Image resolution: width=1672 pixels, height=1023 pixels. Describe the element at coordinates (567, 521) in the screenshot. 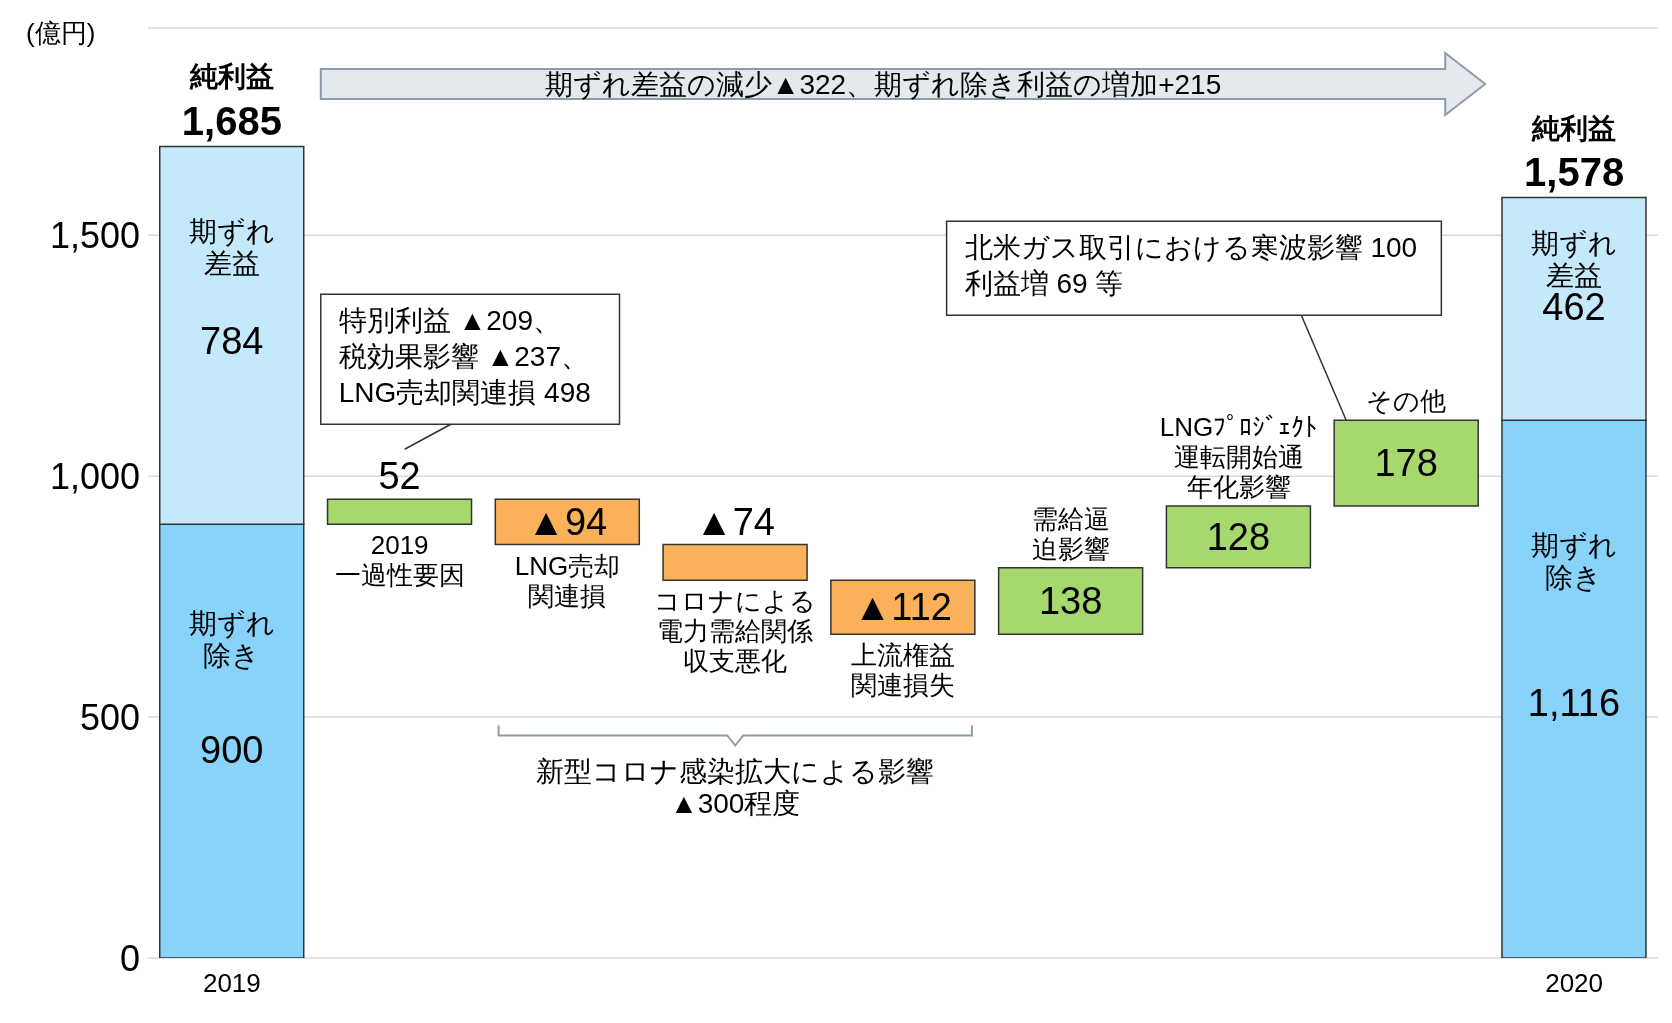

I see `data-label: ▲94` at that location.